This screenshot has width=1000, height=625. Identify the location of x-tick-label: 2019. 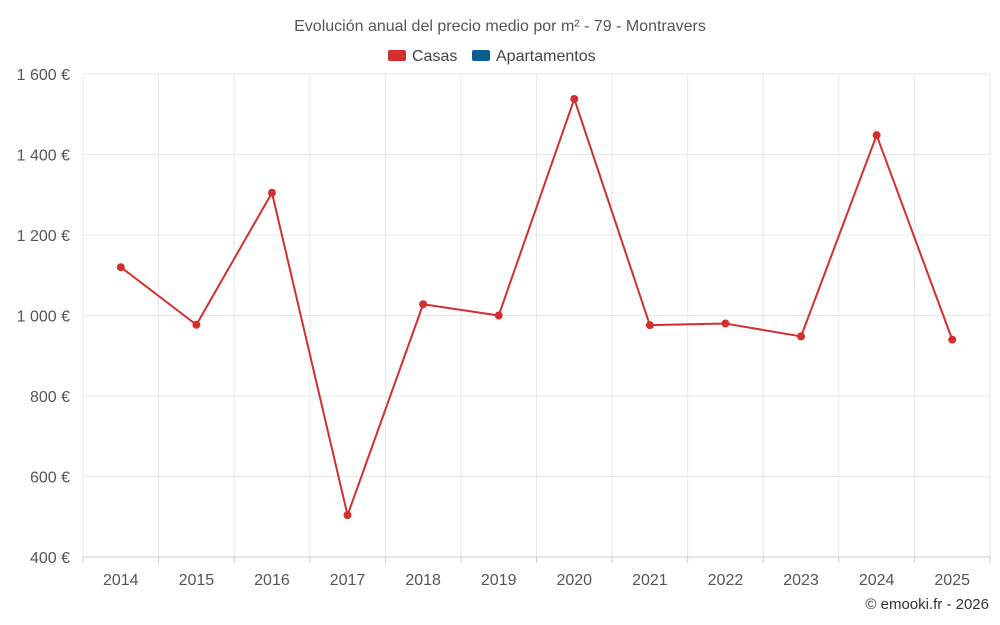
(499, 580).